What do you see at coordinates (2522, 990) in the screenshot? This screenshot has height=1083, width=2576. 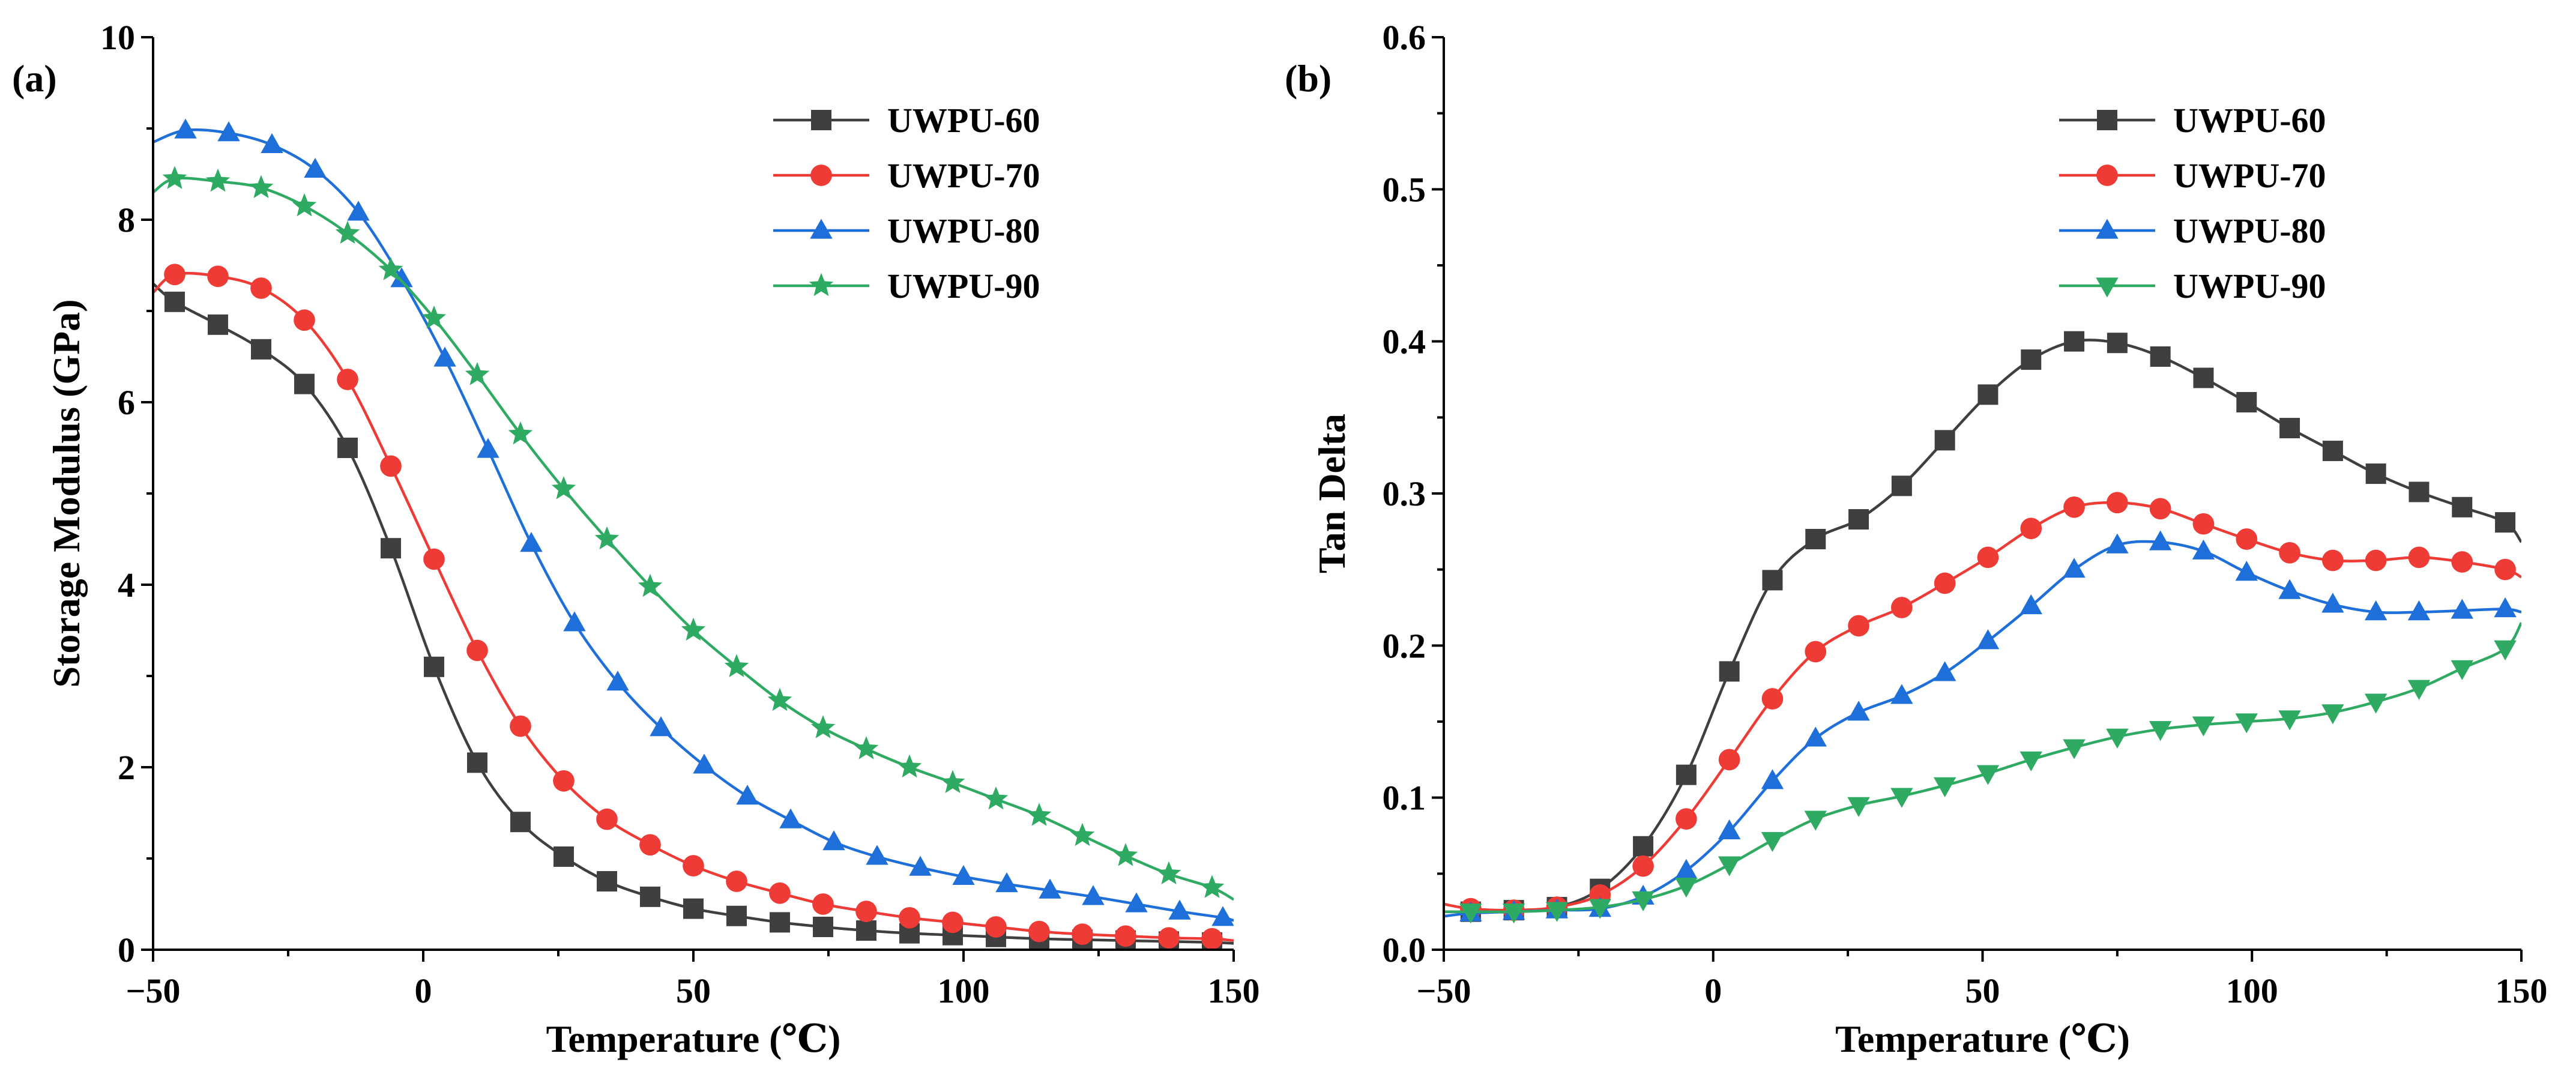 I see `x-tick-label: 150` at bounding box center [2522, 990].